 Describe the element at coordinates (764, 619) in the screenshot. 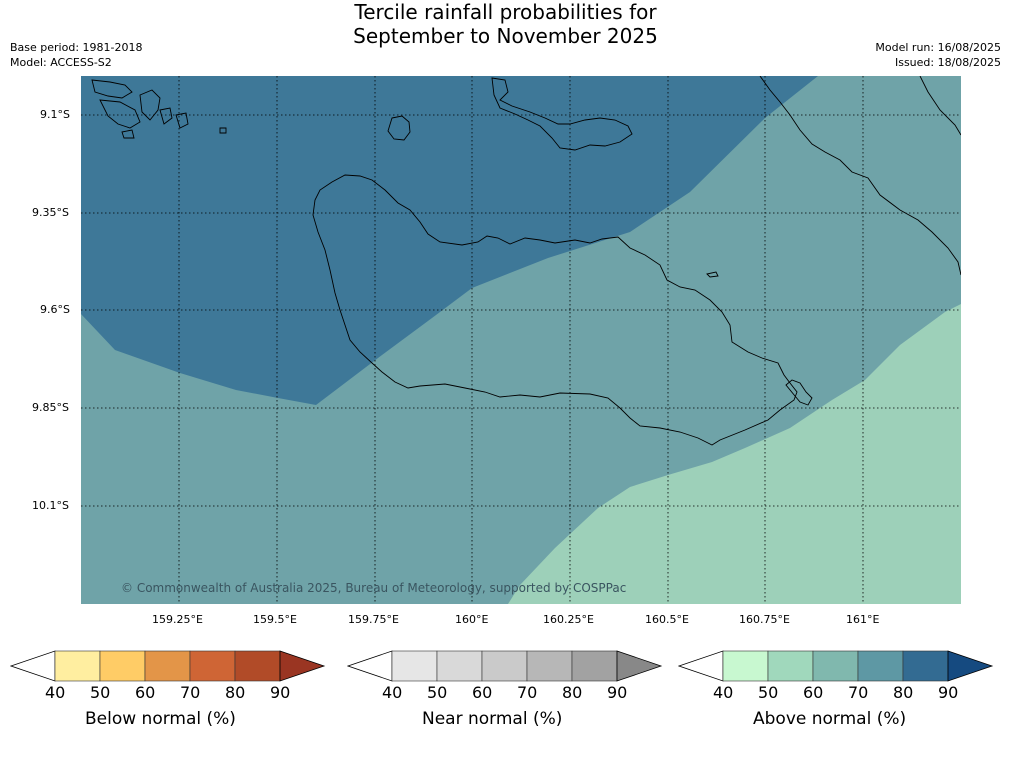

I see `lon-label: 160.75°E` at that location.